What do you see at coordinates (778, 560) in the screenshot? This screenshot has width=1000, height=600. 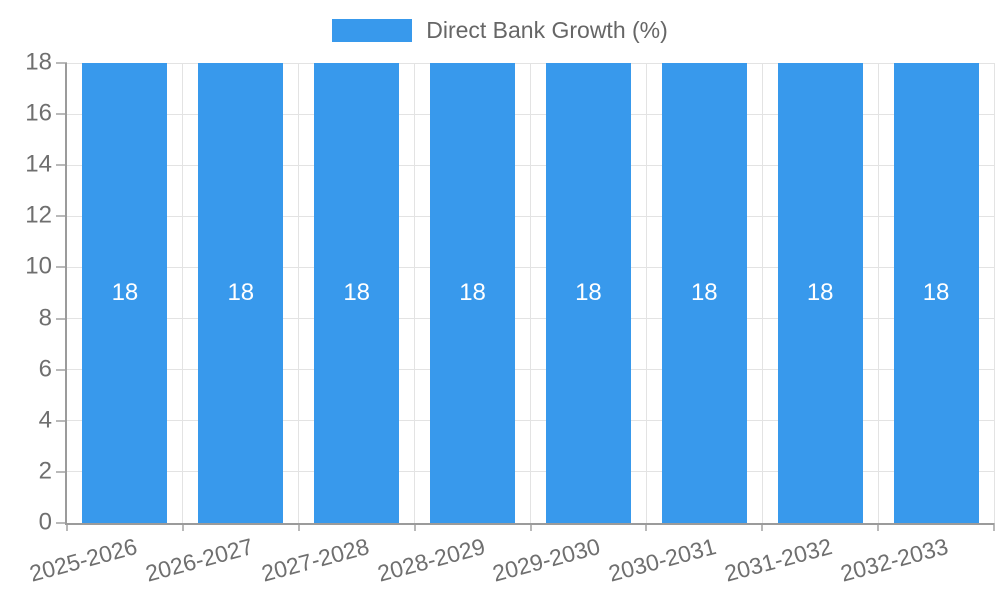 I see `x-axis-tick-label: 2031-2032` at bounding box center [778, 560].